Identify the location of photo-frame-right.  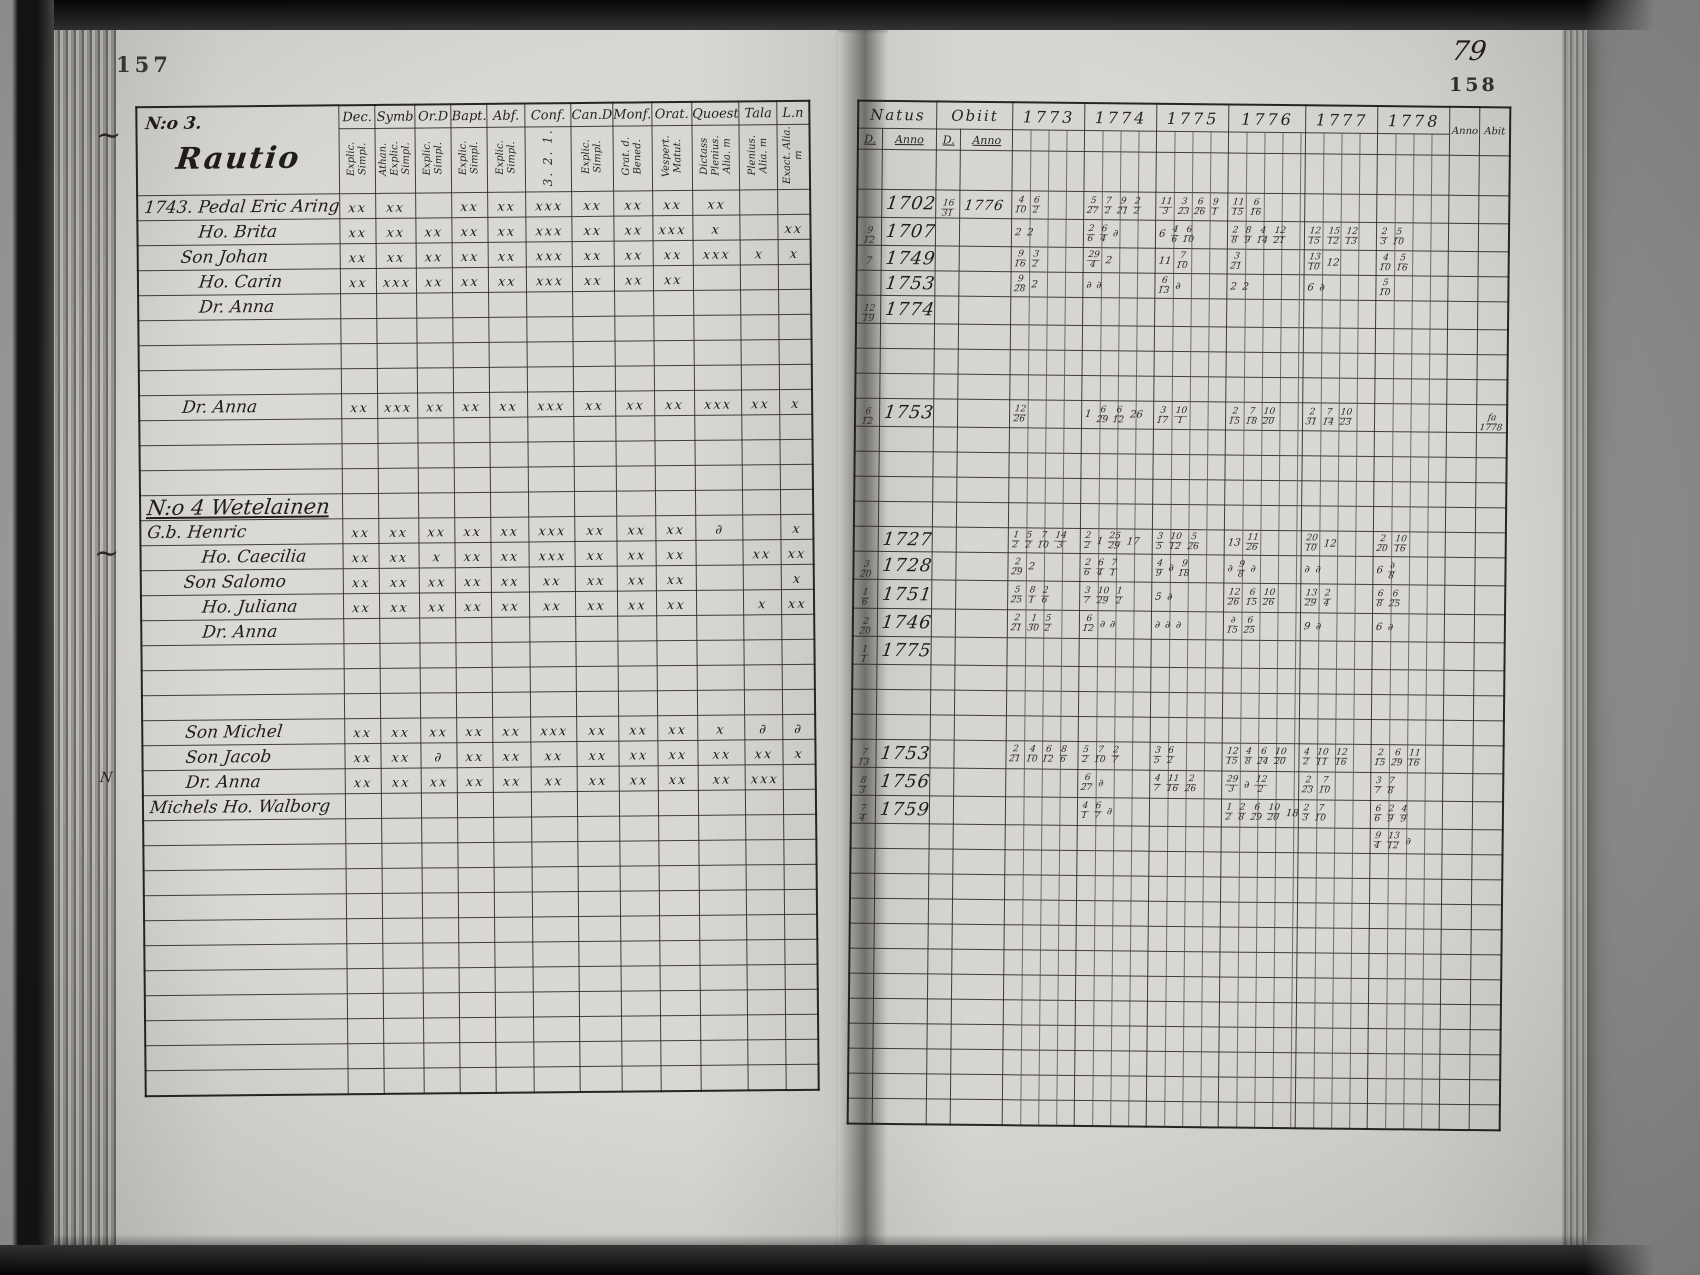
(1642, 637).